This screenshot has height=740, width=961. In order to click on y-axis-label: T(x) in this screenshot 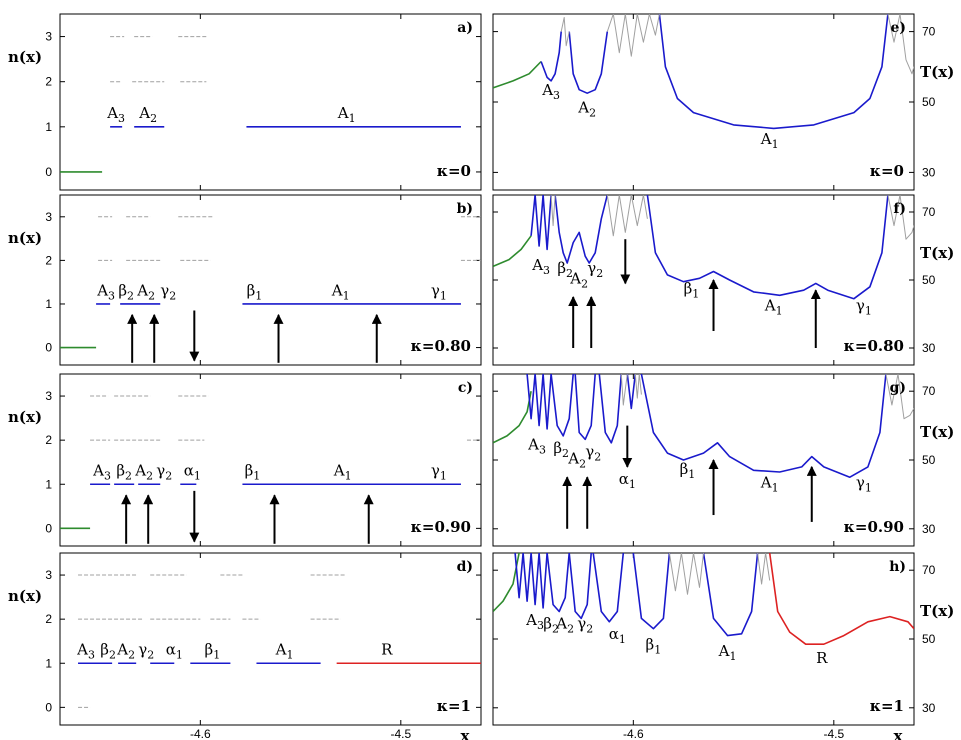, I will do `click(937, 72)`.